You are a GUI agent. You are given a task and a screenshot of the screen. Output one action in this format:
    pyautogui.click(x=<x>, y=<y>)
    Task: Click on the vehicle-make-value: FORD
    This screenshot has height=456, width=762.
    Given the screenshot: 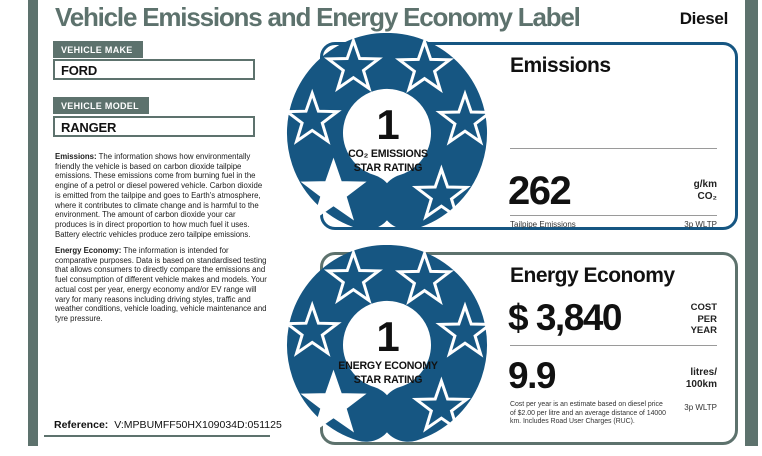 What is the action you would take?
    pyautogui.click(x=154, y=69)
    